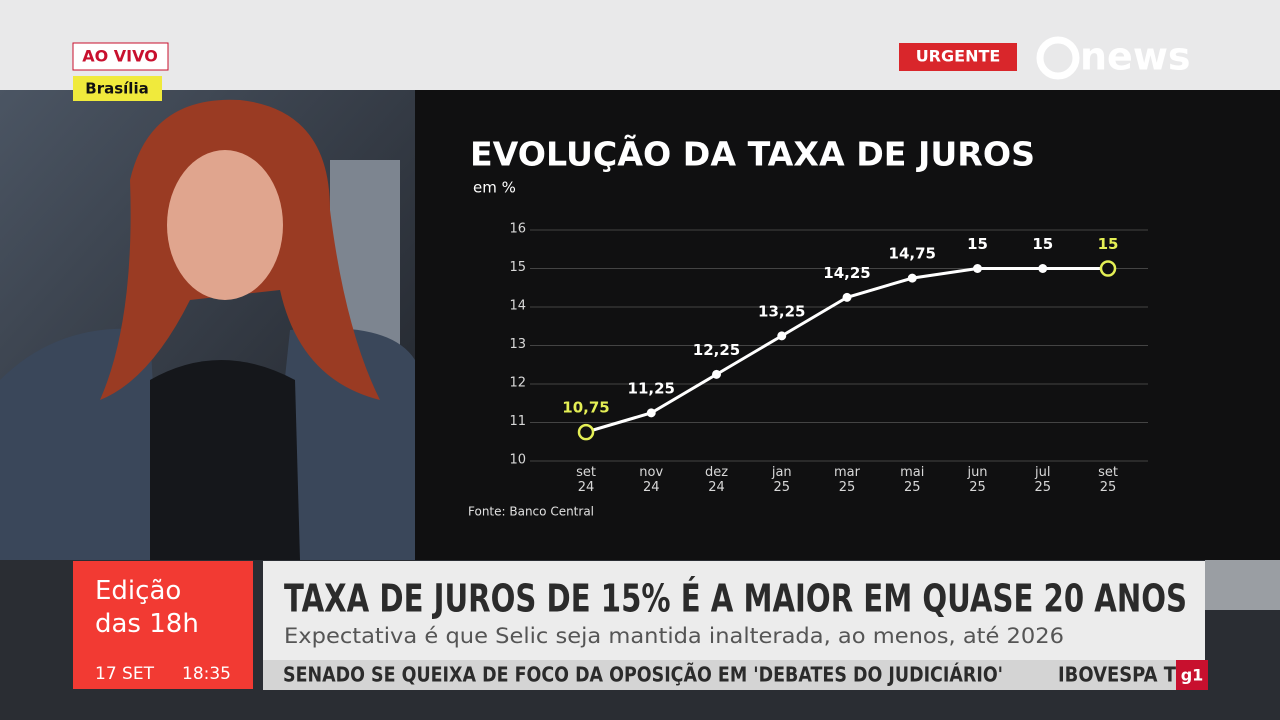  I want to click on x-tick-label: set 24, so click(586, 480).